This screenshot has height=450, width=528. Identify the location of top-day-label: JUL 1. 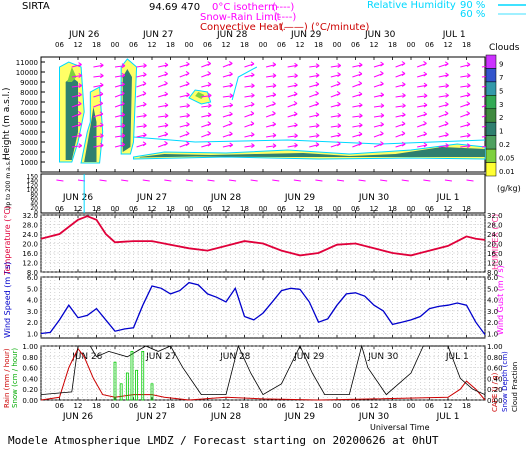
(454, 35).